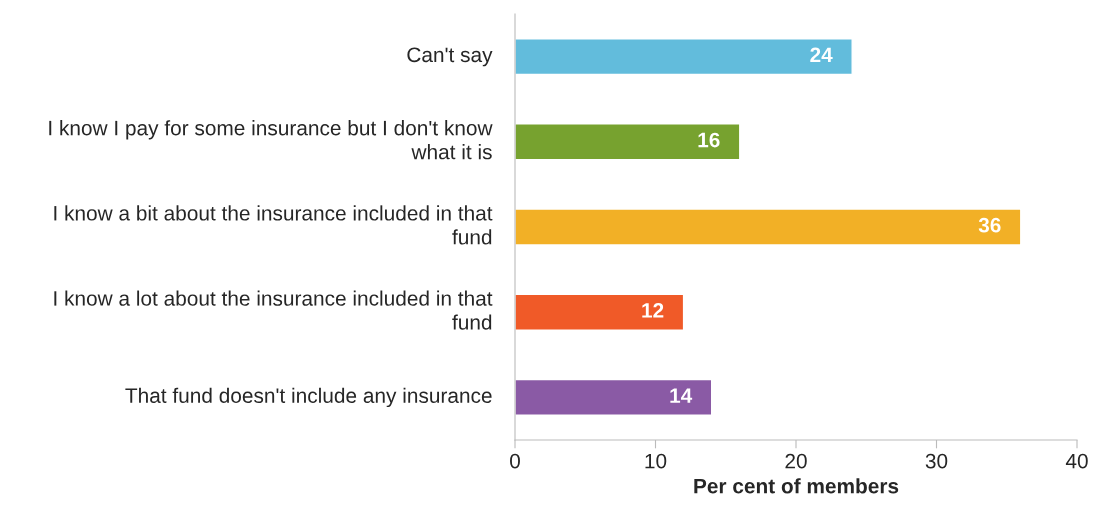 The width and height of the screenshot is (1093, 515). I want to click on data-label: 24, so click(821, 54).